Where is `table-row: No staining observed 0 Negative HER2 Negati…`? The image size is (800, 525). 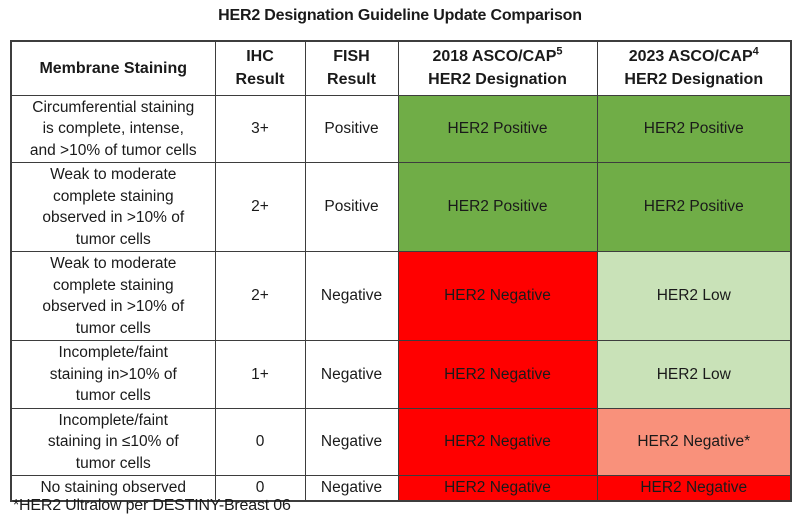 table-row: No staining observed 0 Negative HER2 Negati… is located at coordinates (401, 488).